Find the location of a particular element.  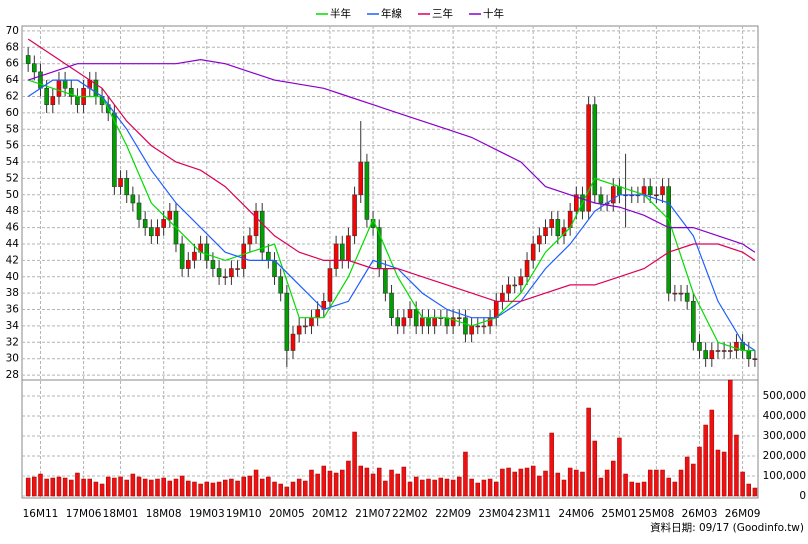

x-tick-label: 21M07 is located at coordinates (373, 514).